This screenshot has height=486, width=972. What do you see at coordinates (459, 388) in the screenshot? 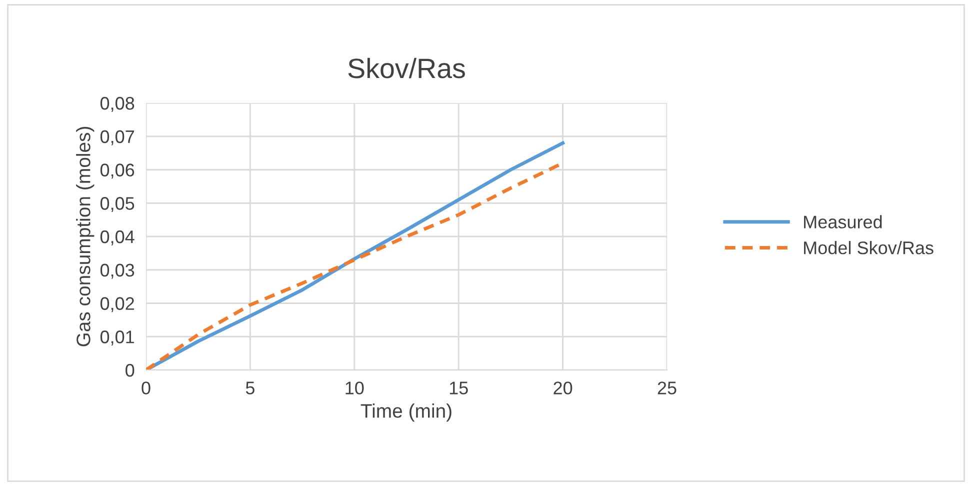
I see `x-tick-label: 15` at bounding box center [459, 388].